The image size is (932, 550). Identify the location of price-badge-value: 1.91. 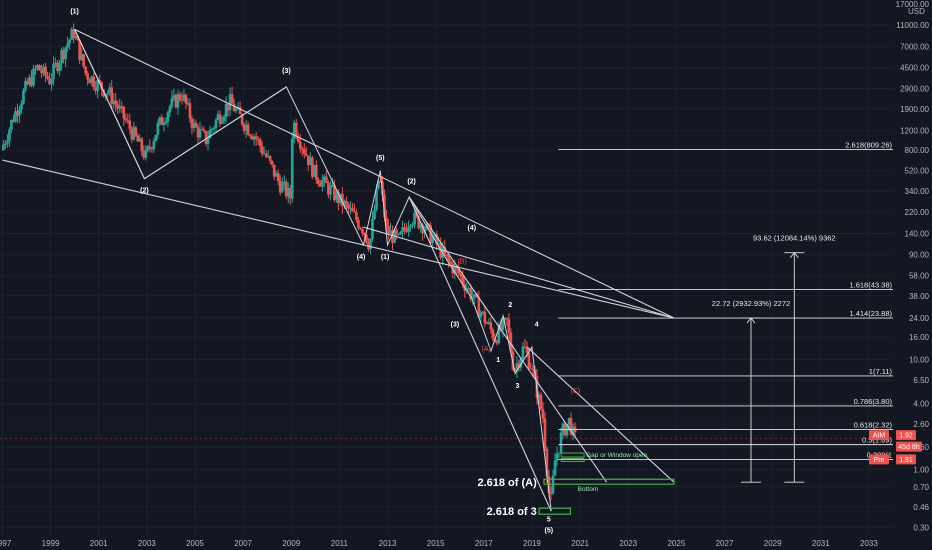
(906, 460).